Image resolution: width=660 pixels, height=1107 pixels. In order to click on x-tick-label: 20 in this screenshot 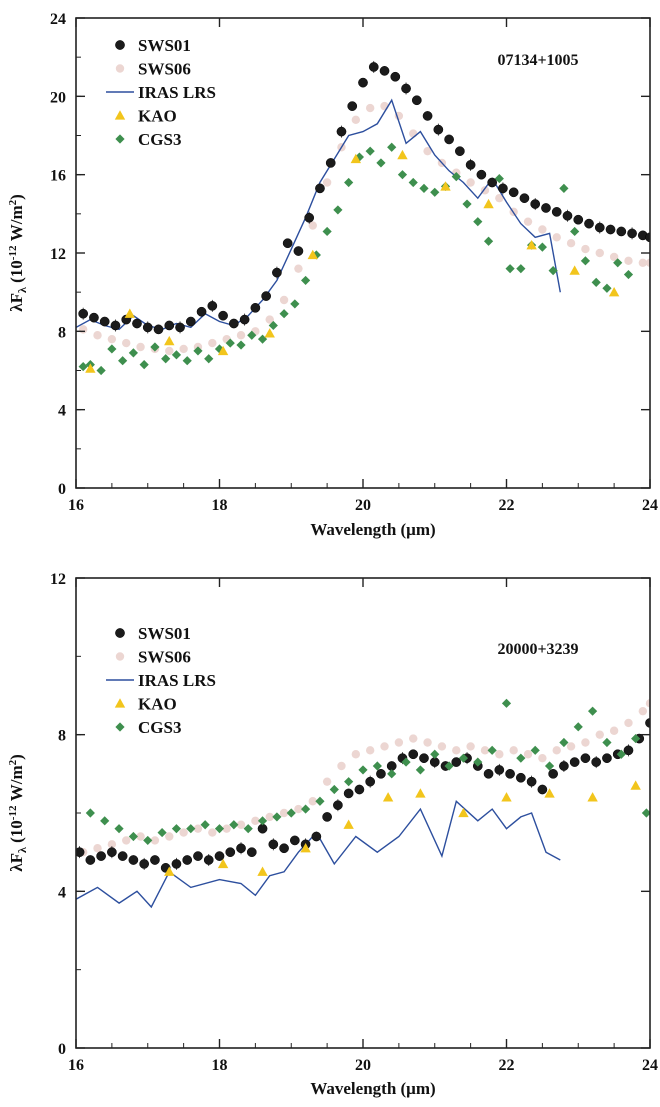, I will do `click(363, 1065)`.